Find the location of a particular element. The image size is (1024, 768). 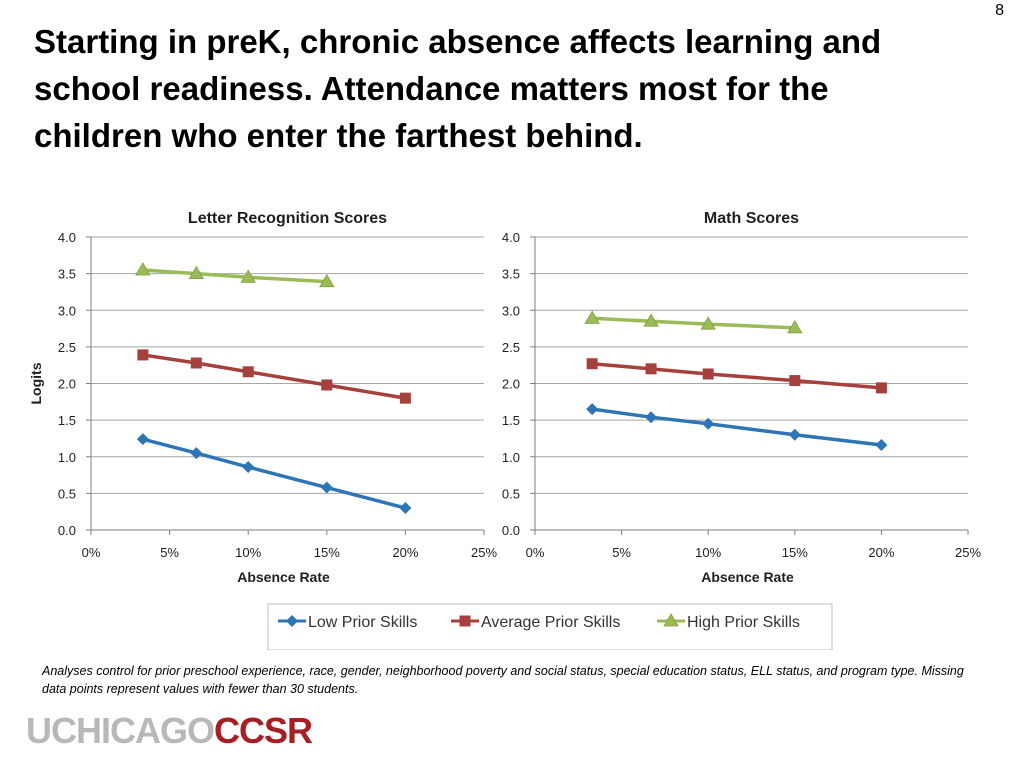

ccsr-logo: UCHICAGOCCSR is located at coordinates (169, 731).